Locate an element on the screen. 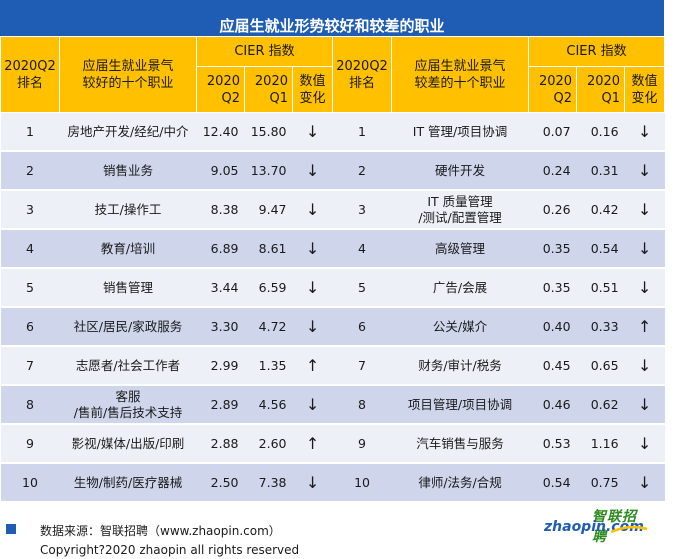 The height and width of the screenshot is (559, 679). table-row: 10 生物/制药/医疗器械 2.50 7.38 ↓ 10 律师/法务/合规 0.54 0.75 ↓ is located at coordinates (332, 483).